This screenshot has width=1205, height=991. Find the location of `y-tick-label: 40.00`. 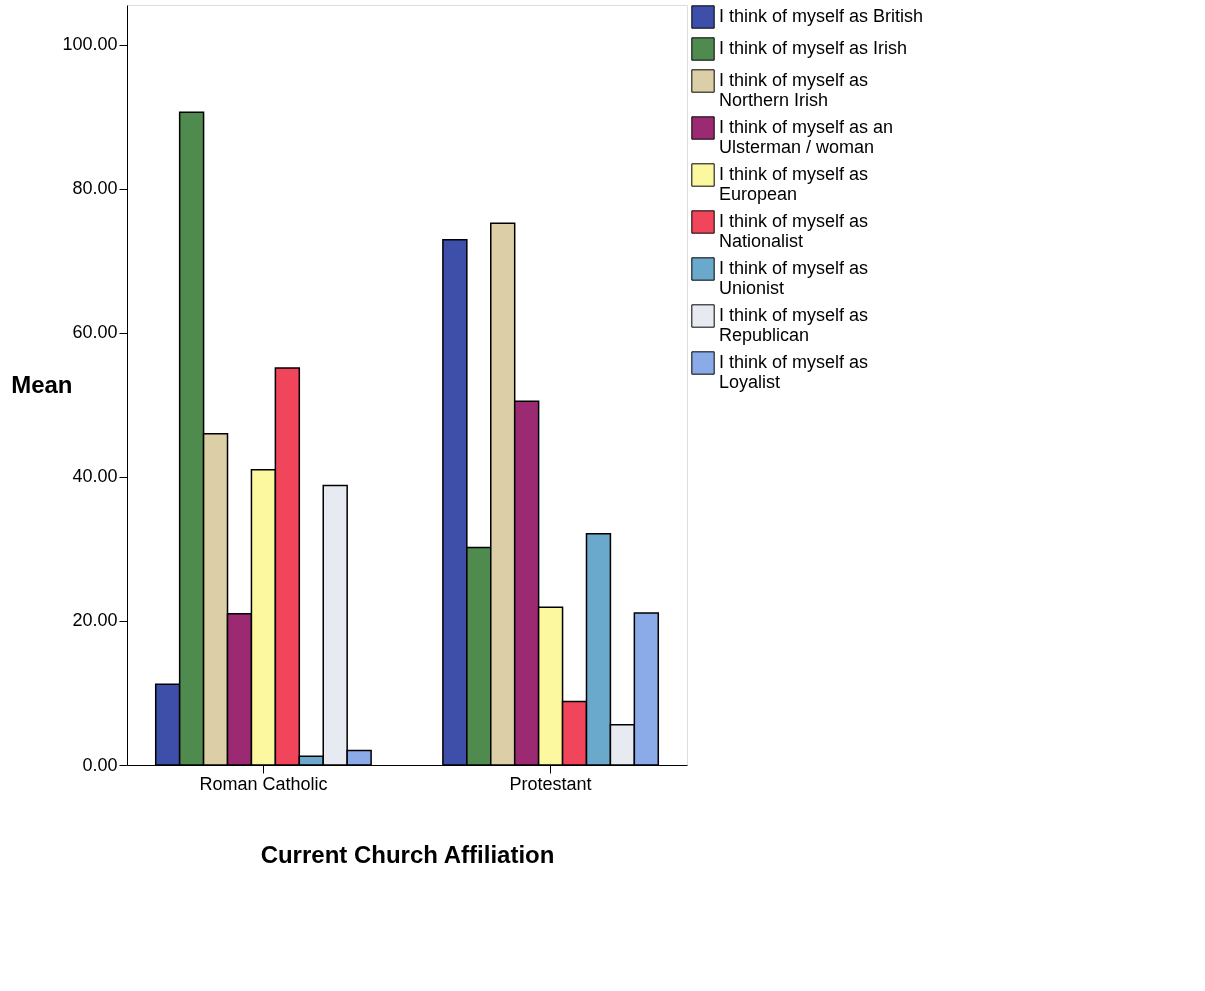

y-tick-label: 40.00 is located at coordinates (95, 476).